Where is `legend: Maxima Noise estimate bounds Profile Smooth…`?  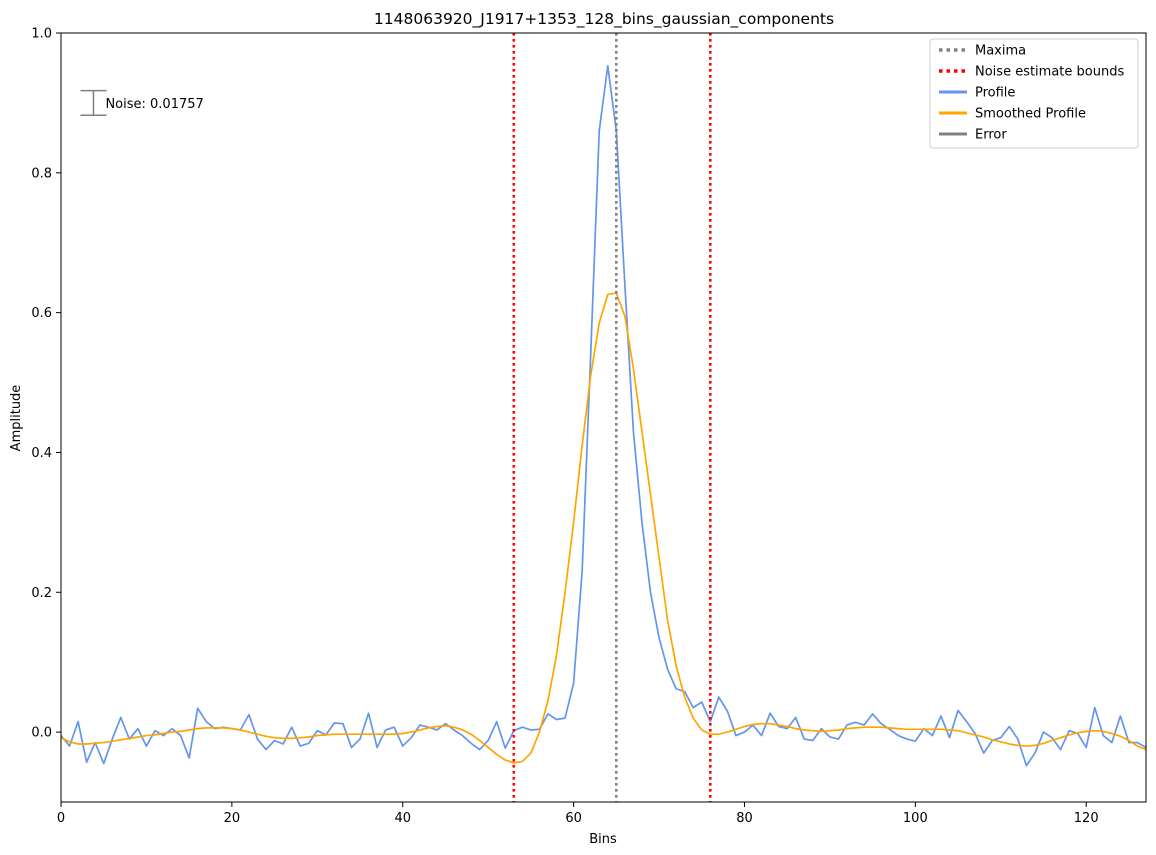
legend: Maxima Noise estimate bounds Profile Smooth… is located at coordinates (1034, 93).